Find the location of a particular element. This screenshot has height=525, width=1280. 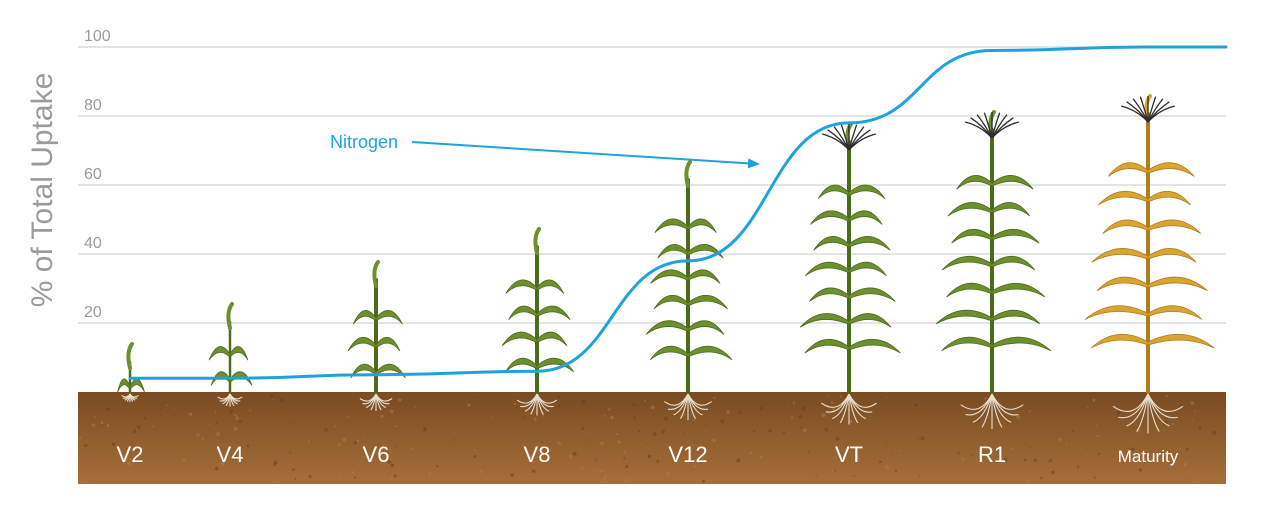

plant-v4 is located at coordinates (230, 354).